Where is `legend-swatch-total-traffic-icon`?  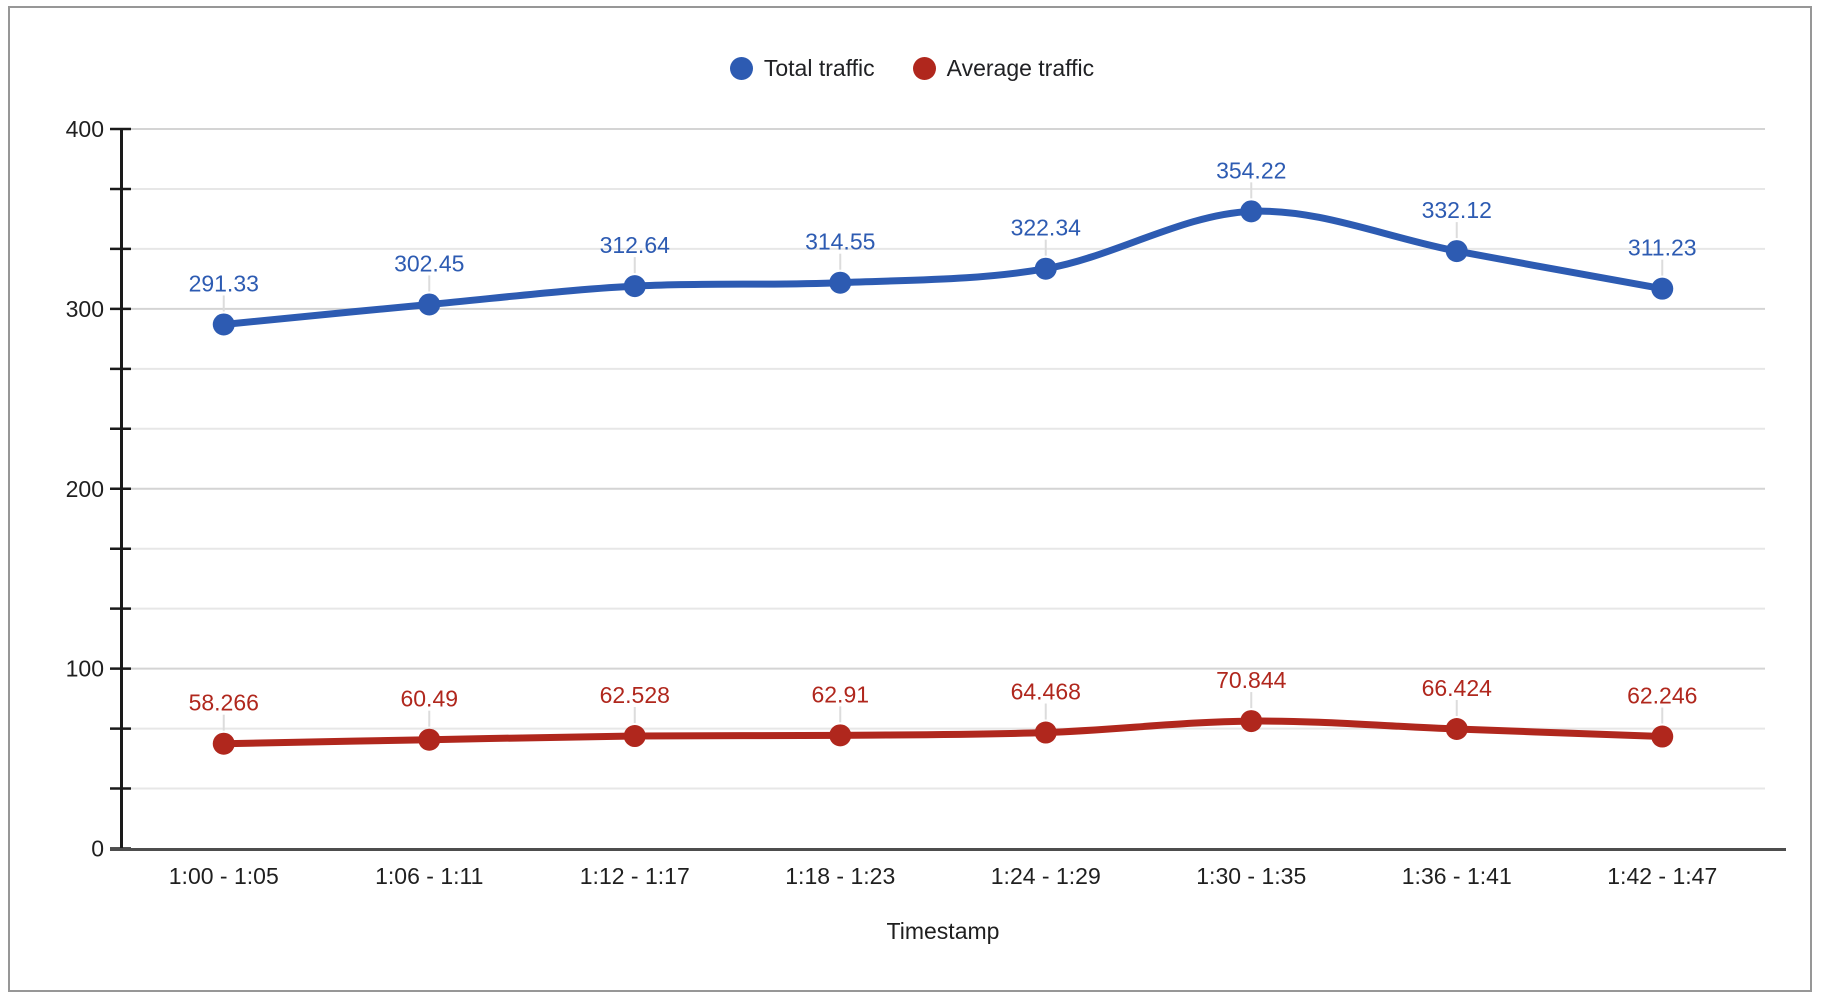 legend-swatch-total-traffic-icon is located at coordinates (741, 68).